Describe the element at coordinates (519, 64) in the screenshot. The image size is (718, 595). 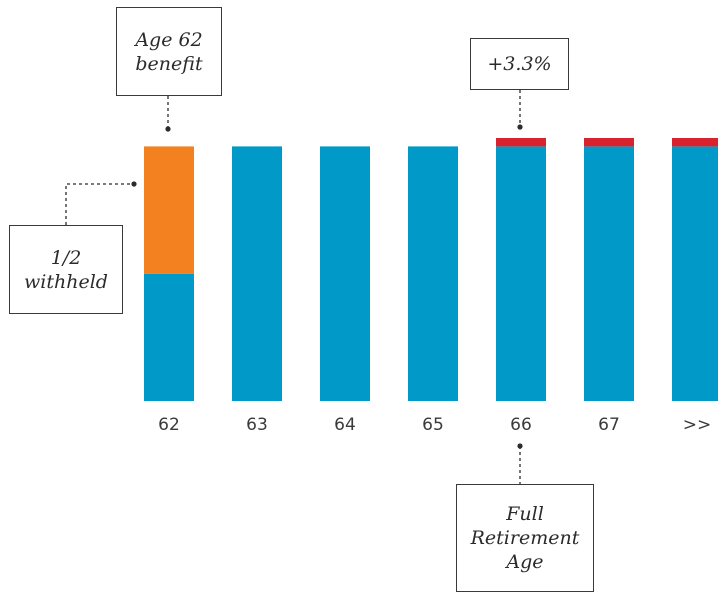
I see `plus-percent-callout: +3.3%` at that location.